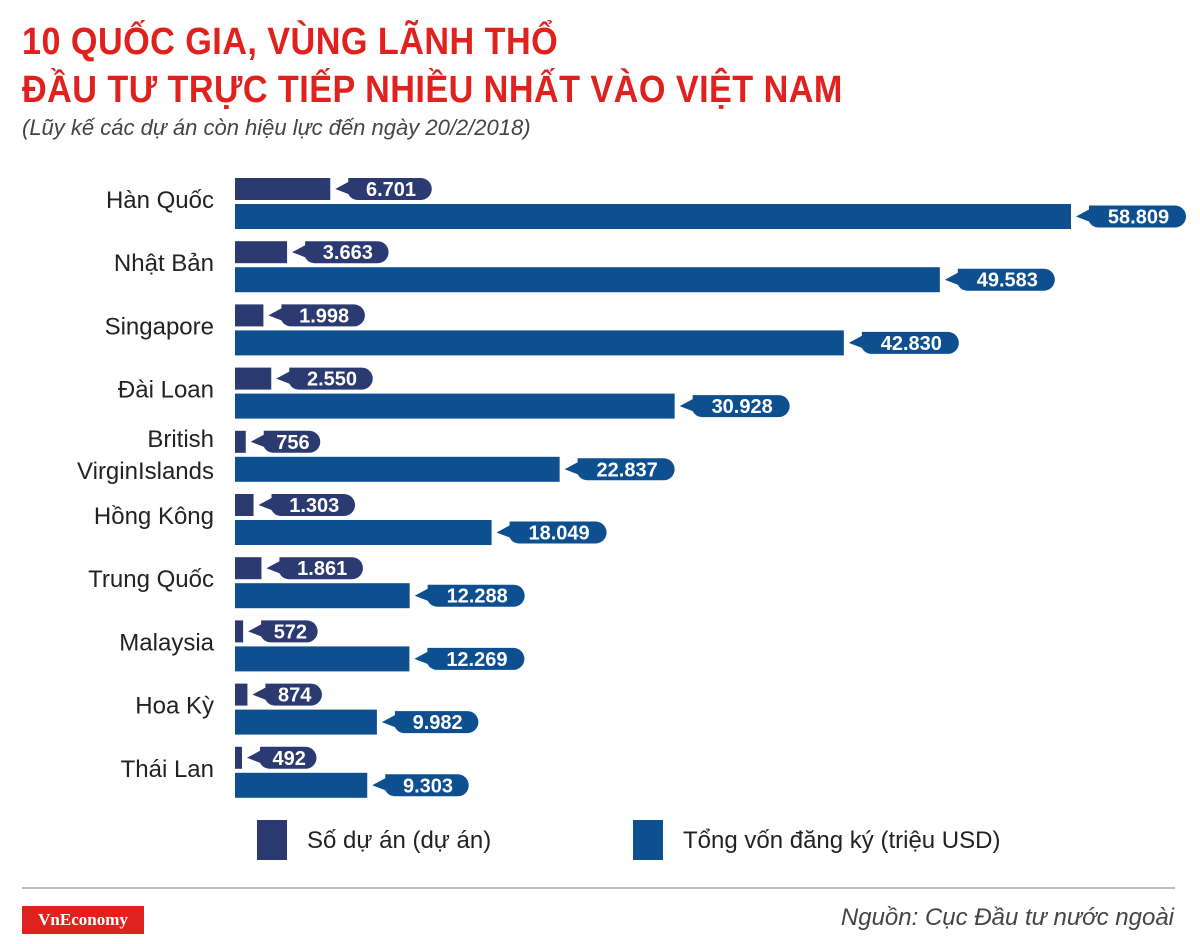 The height and width of the screenshot is (944, 1200). I want to click on category-label: Hoa Kỳ, so click(174, 706).